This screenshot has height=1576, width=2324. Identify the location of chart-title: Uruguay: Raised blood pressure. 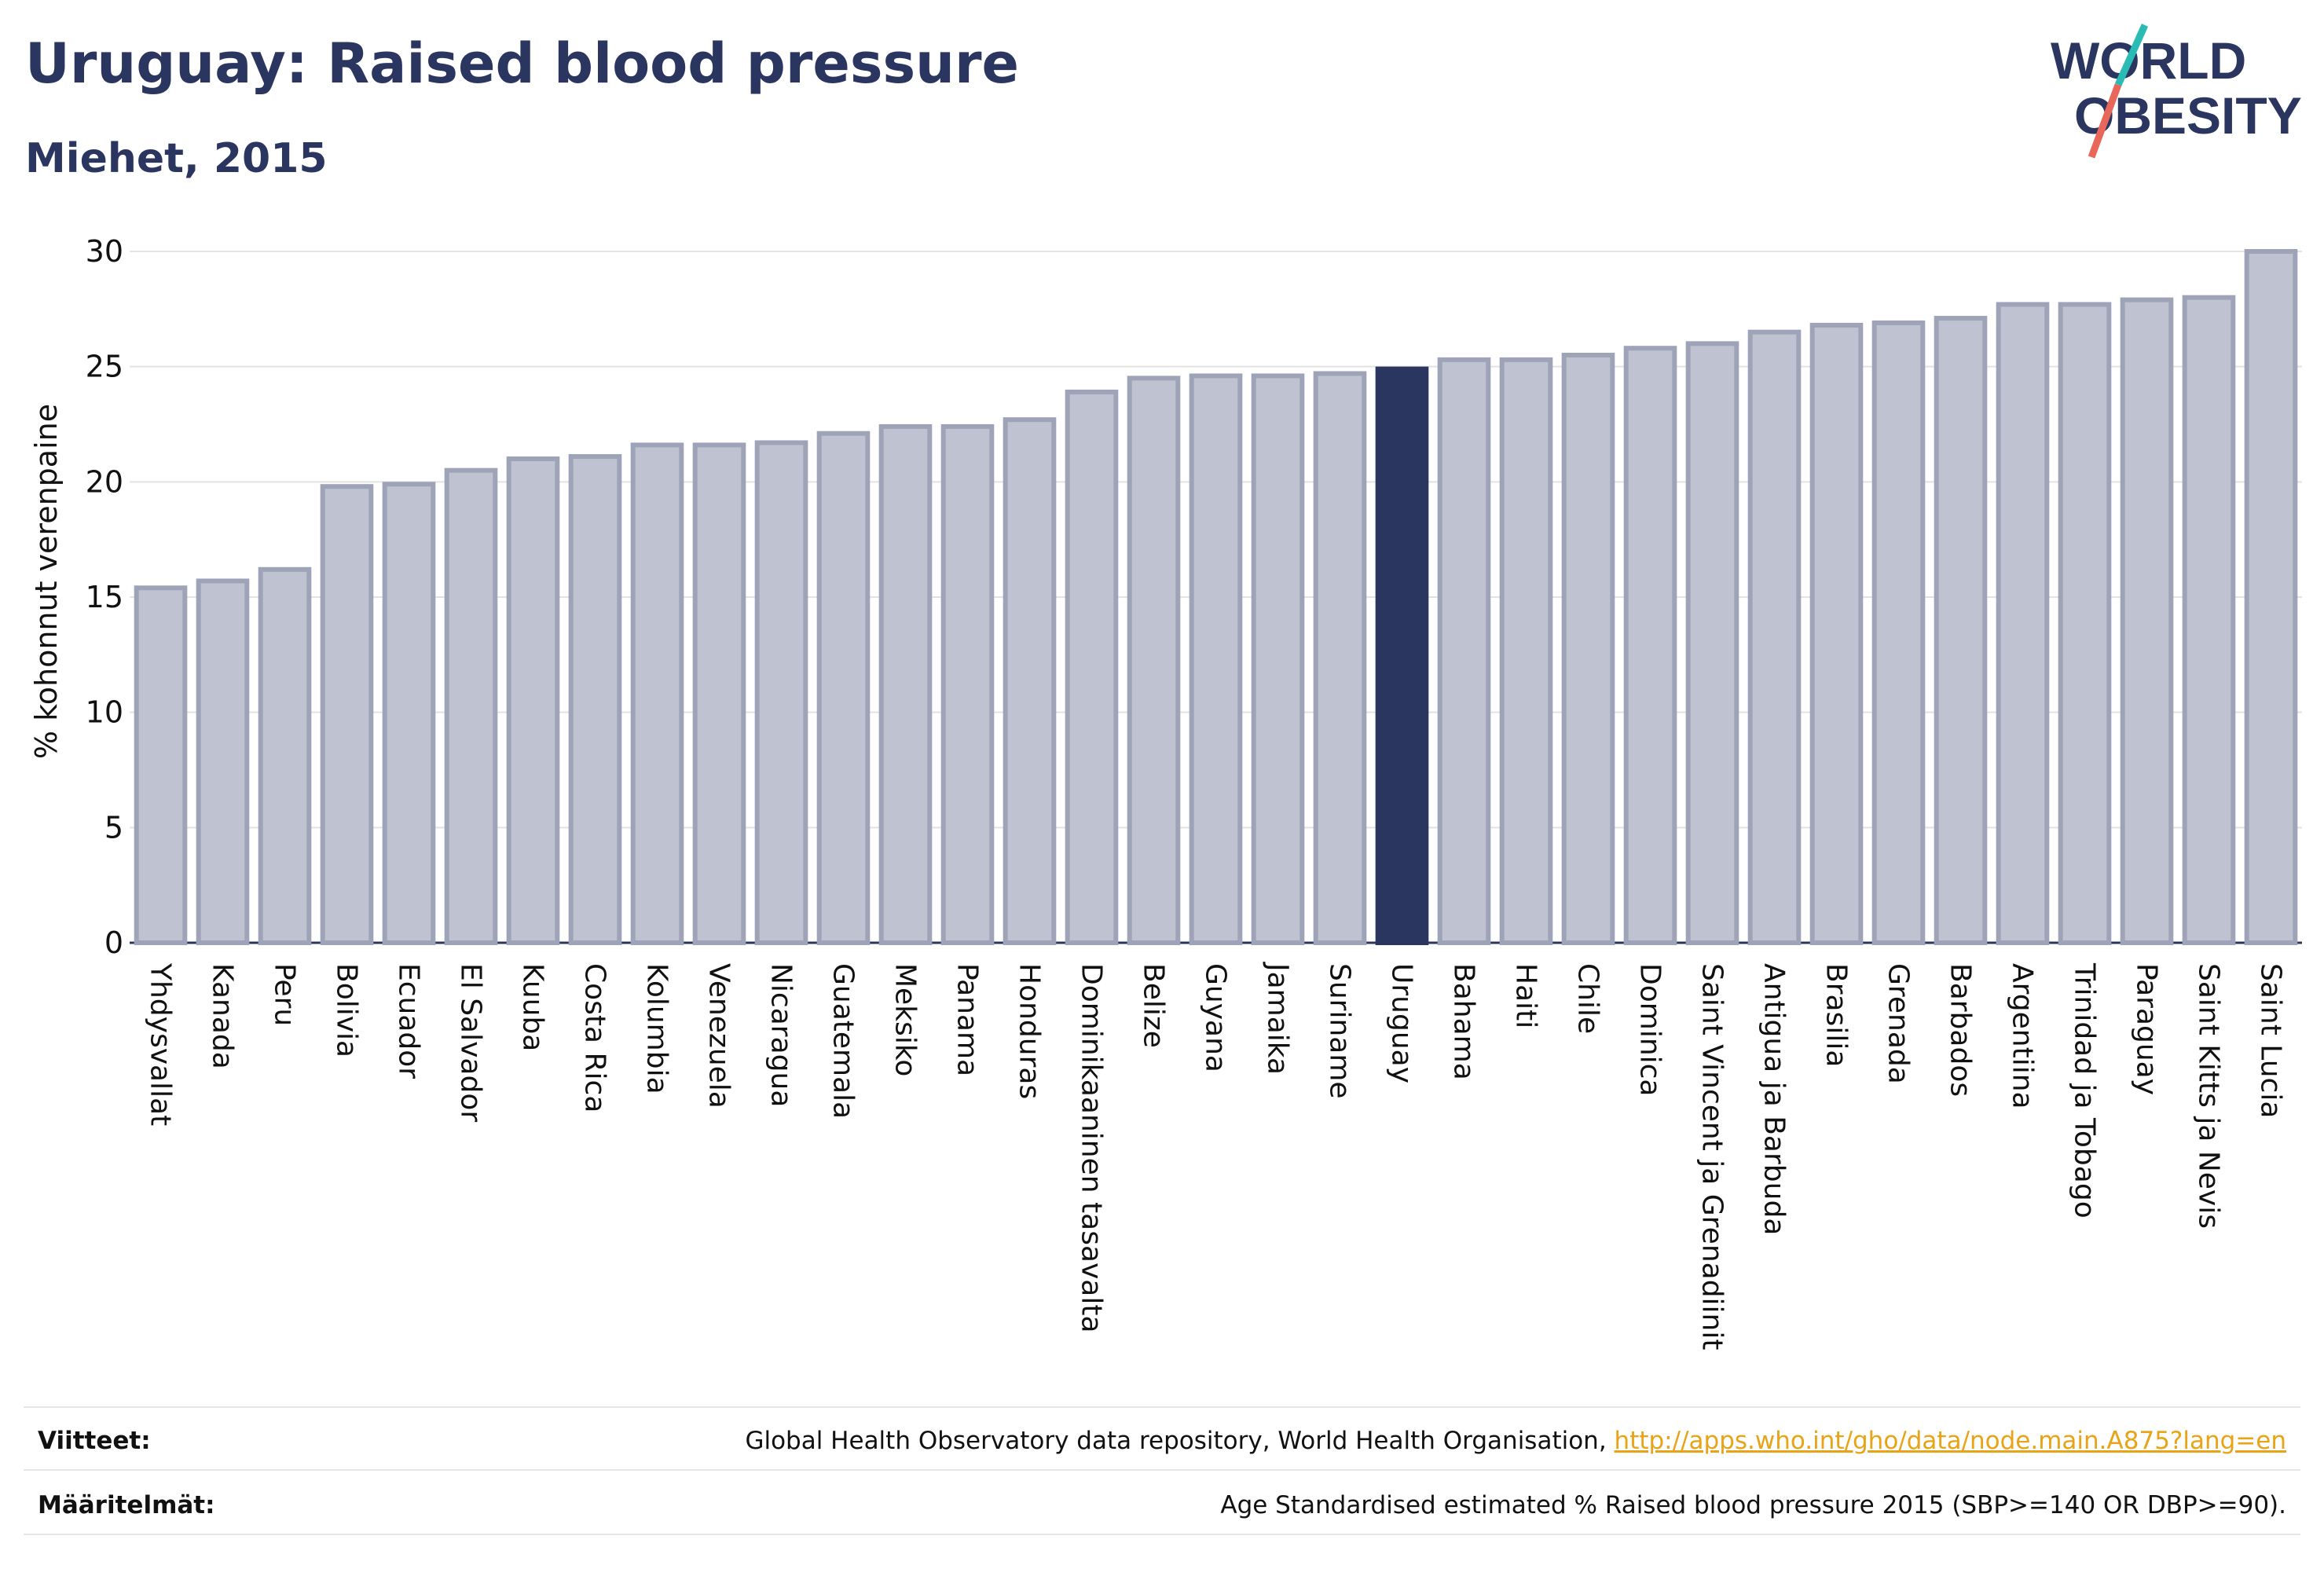
(522, 63).